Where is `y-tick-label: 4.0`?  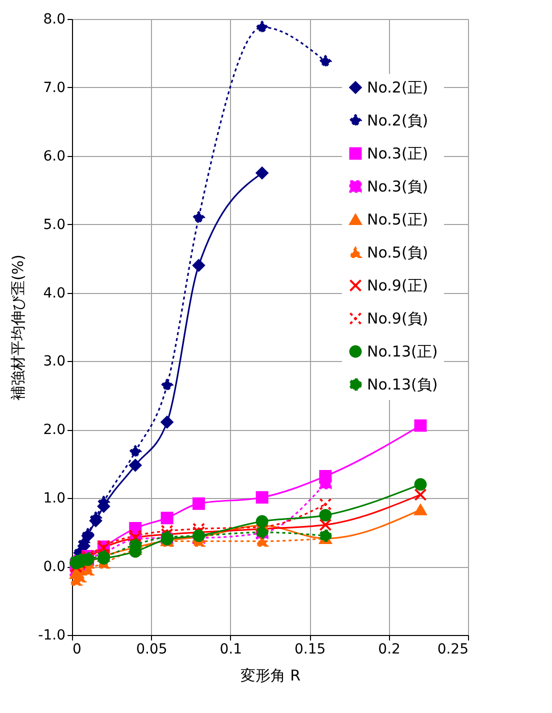
y-tick-label: 4.0 is located at coordinates (54, 293).